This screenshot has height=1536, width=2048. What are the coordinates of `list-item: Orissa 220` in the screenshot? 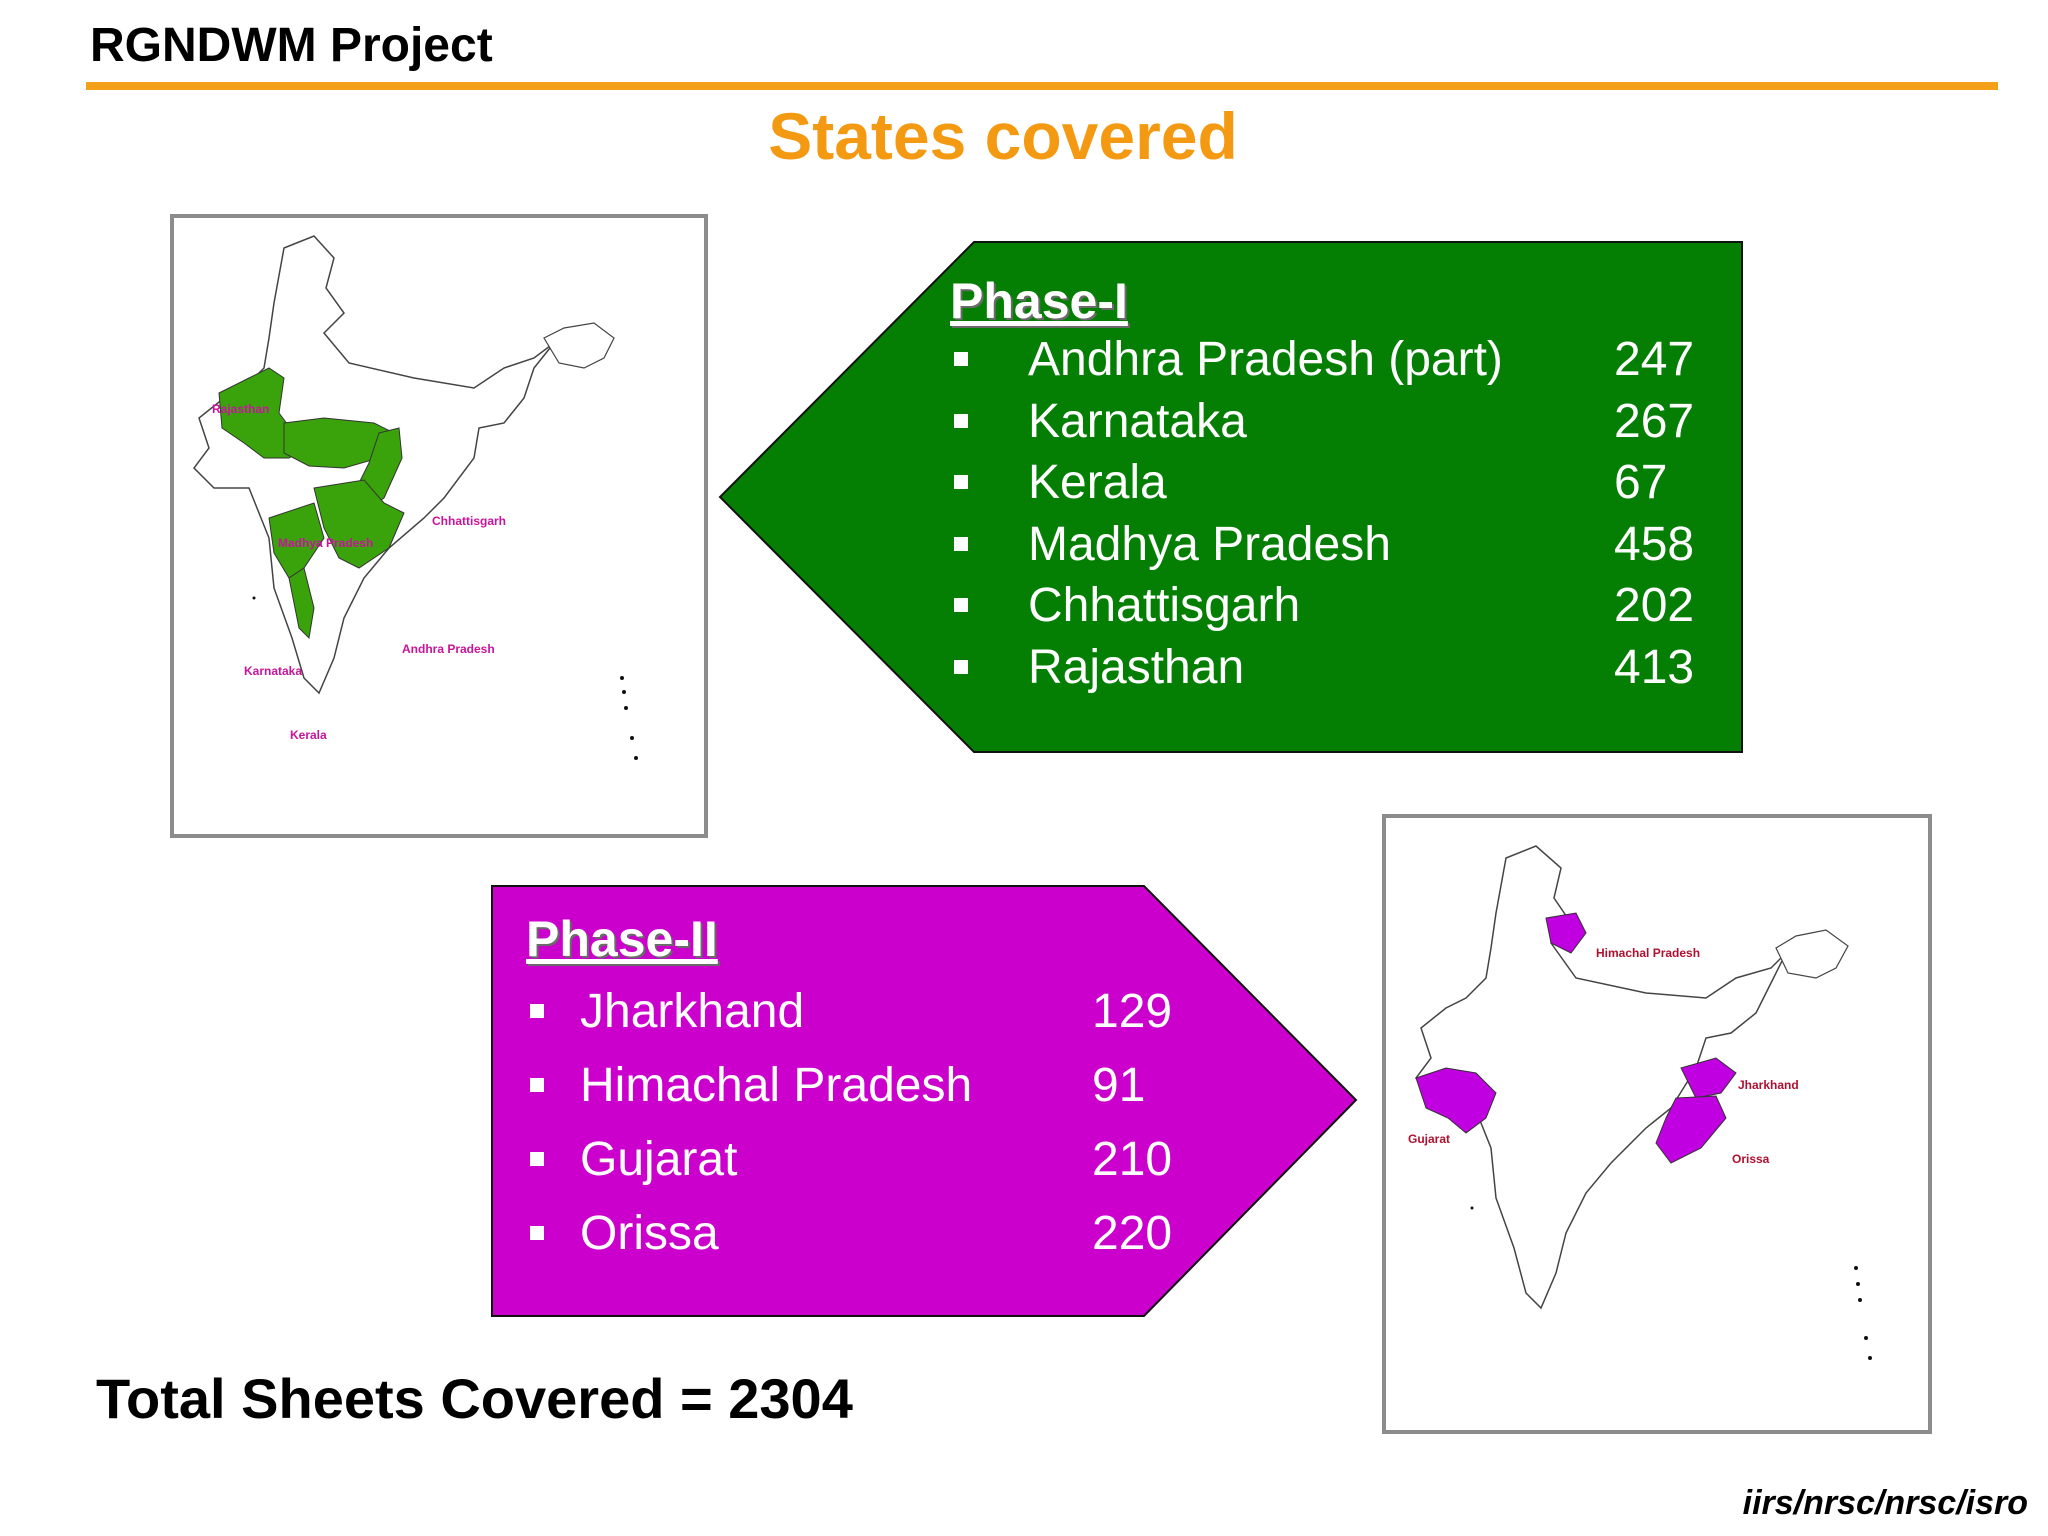 It's located at (851, 1243).